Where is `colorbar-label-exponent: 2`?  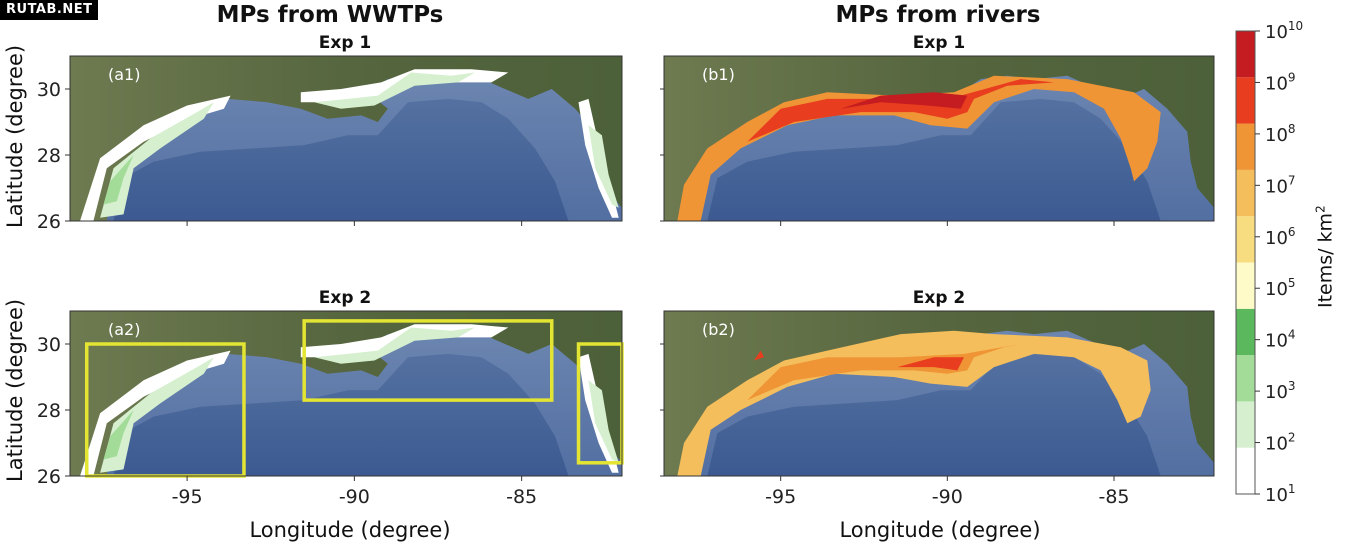 colorbar-label-exponent: 2 is located at coordinates (1320, 209).